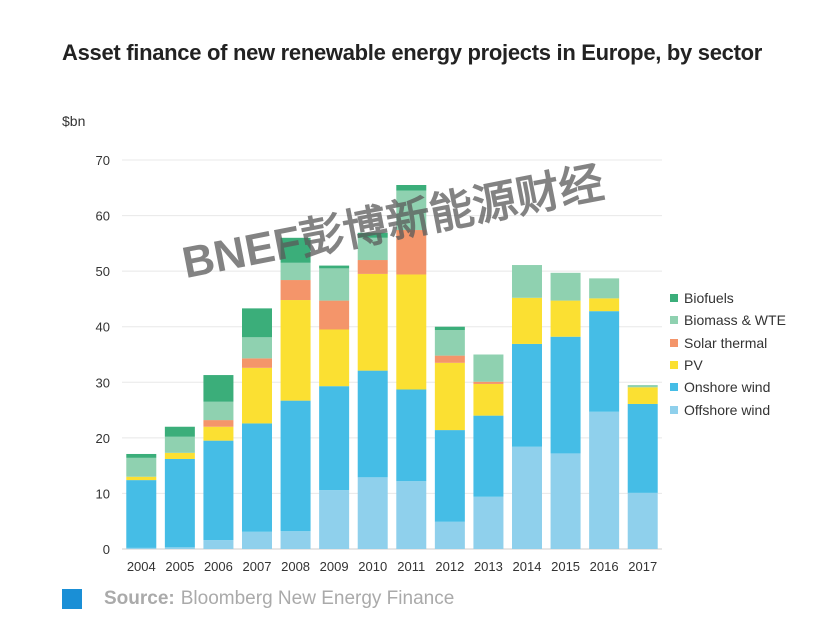 This screenshot has height=638, width=824. Describe the element at coordinates (179, 548) in the screenshot. I see `bar-segment-offshore-wind-2005` at that location.